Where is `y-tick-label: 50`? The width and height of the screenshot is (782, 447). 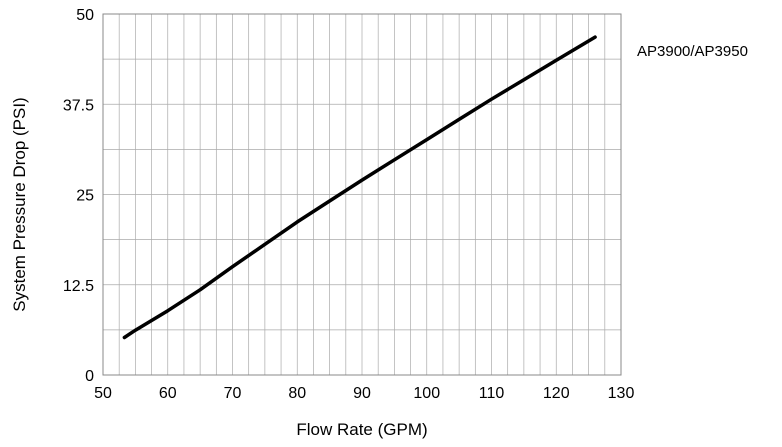
y-tick-label: 50 is located at coordinates (85, 15).